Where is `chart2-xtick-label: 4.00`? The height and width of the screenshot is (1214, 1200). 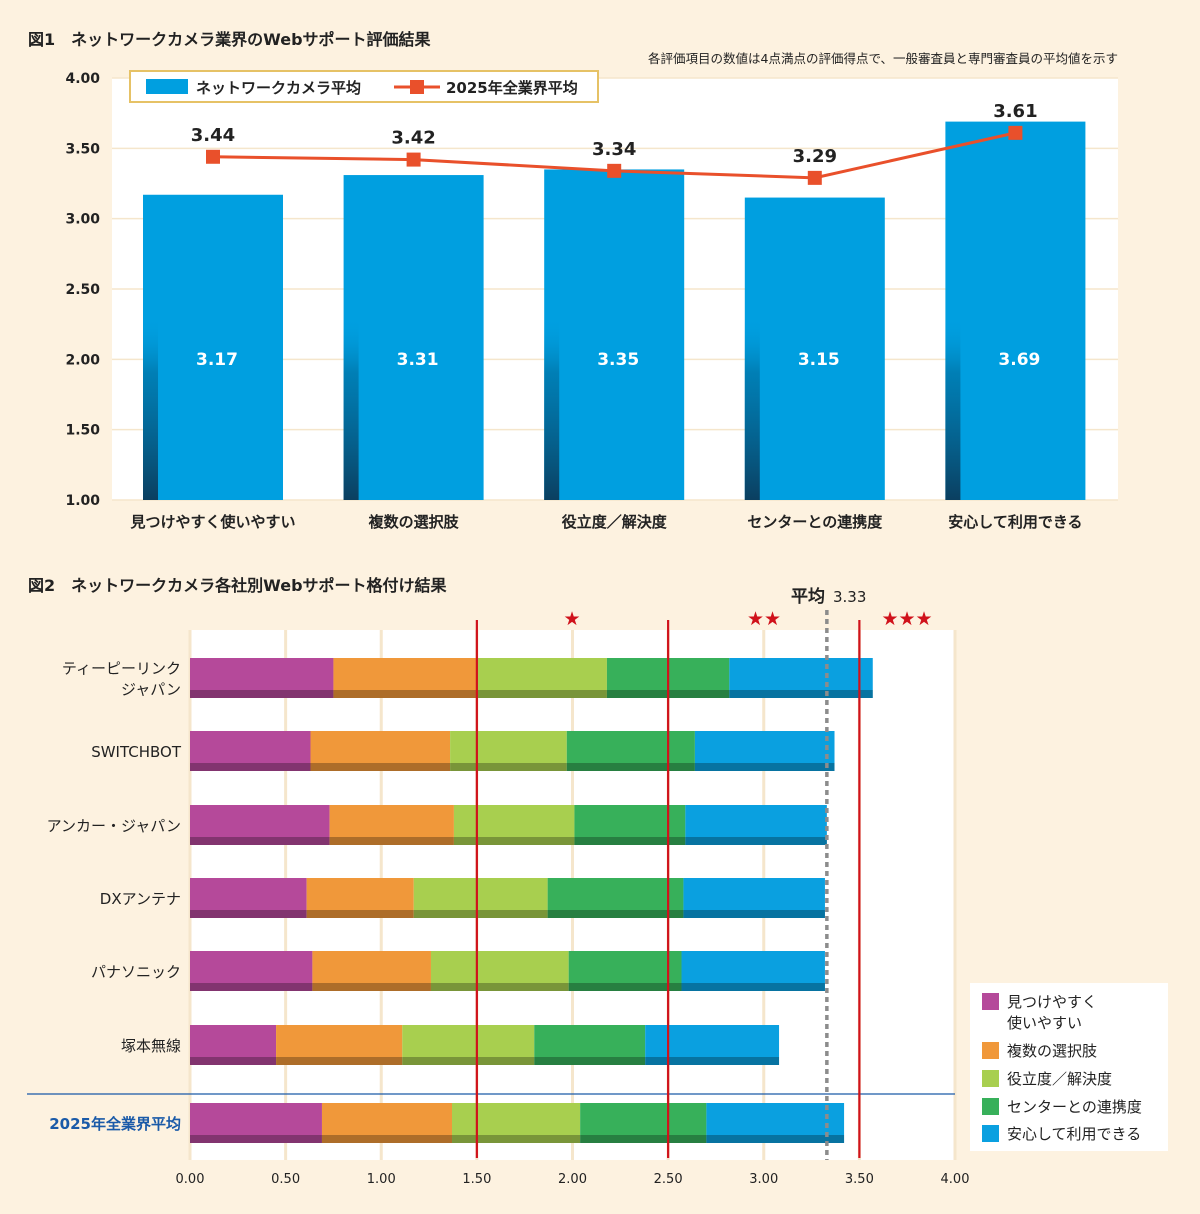
chart2-xtick-label: 4.00 is located at coordinates (955, 1179).